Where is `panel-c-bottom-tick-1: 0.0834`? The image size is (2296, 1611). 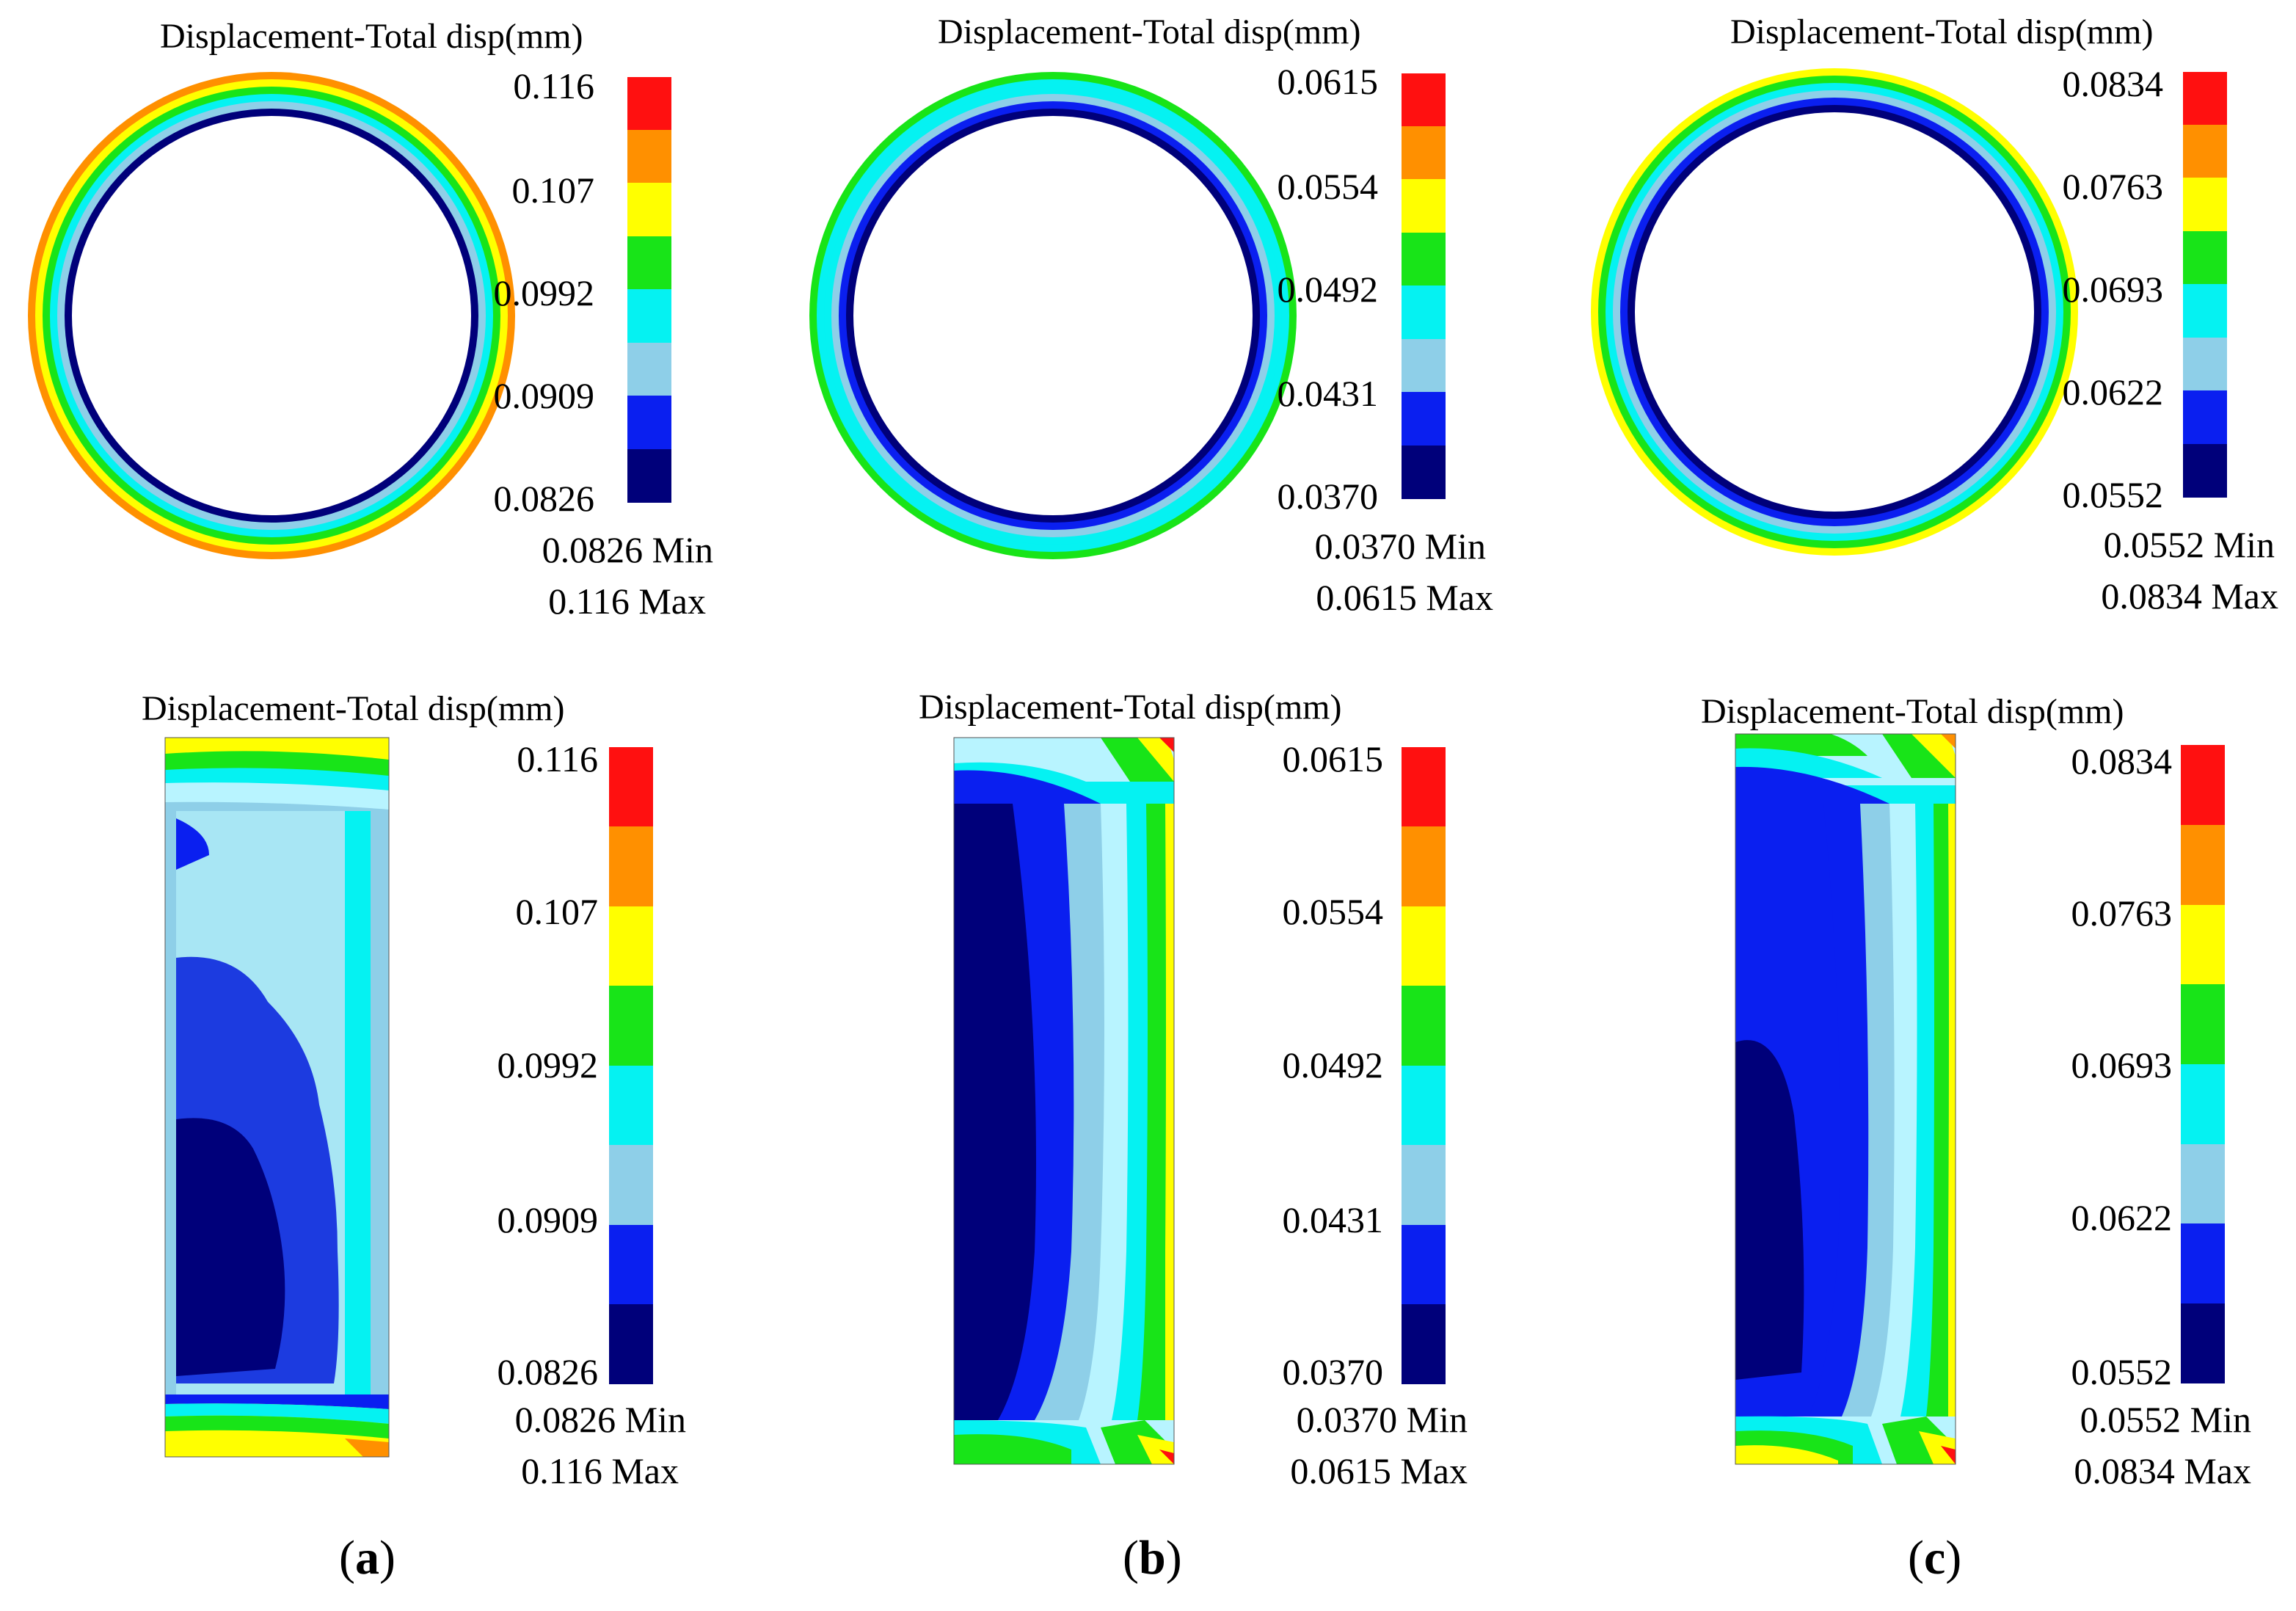 panel-c-bottom-tick-1: 0.0834 is located at coordinates (2122, 761).